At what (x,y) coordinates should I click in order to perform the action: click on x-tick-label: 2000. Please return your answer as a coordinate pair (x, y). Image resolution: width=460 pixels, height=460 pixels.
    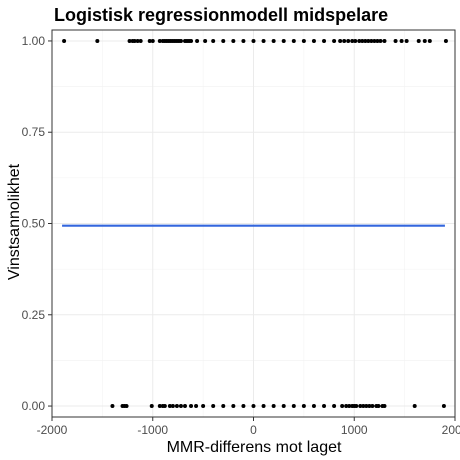
    Looking at the image, I should click on (451, 430).